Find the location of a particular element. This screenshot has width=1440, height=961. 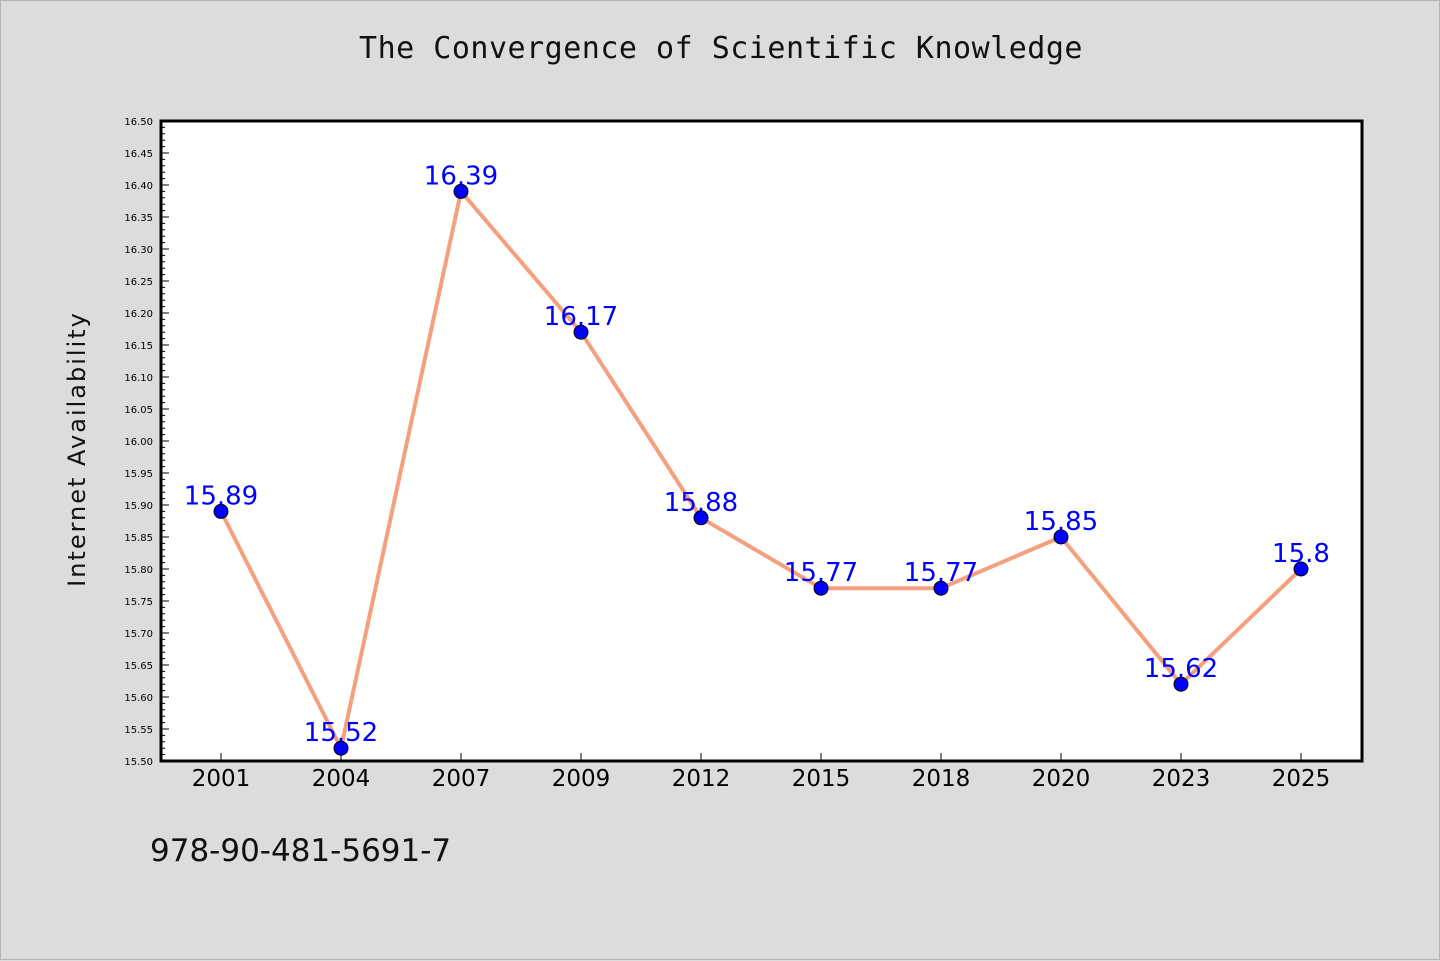

y-tick-label: 15.90 is located at coordinates (138, 506).